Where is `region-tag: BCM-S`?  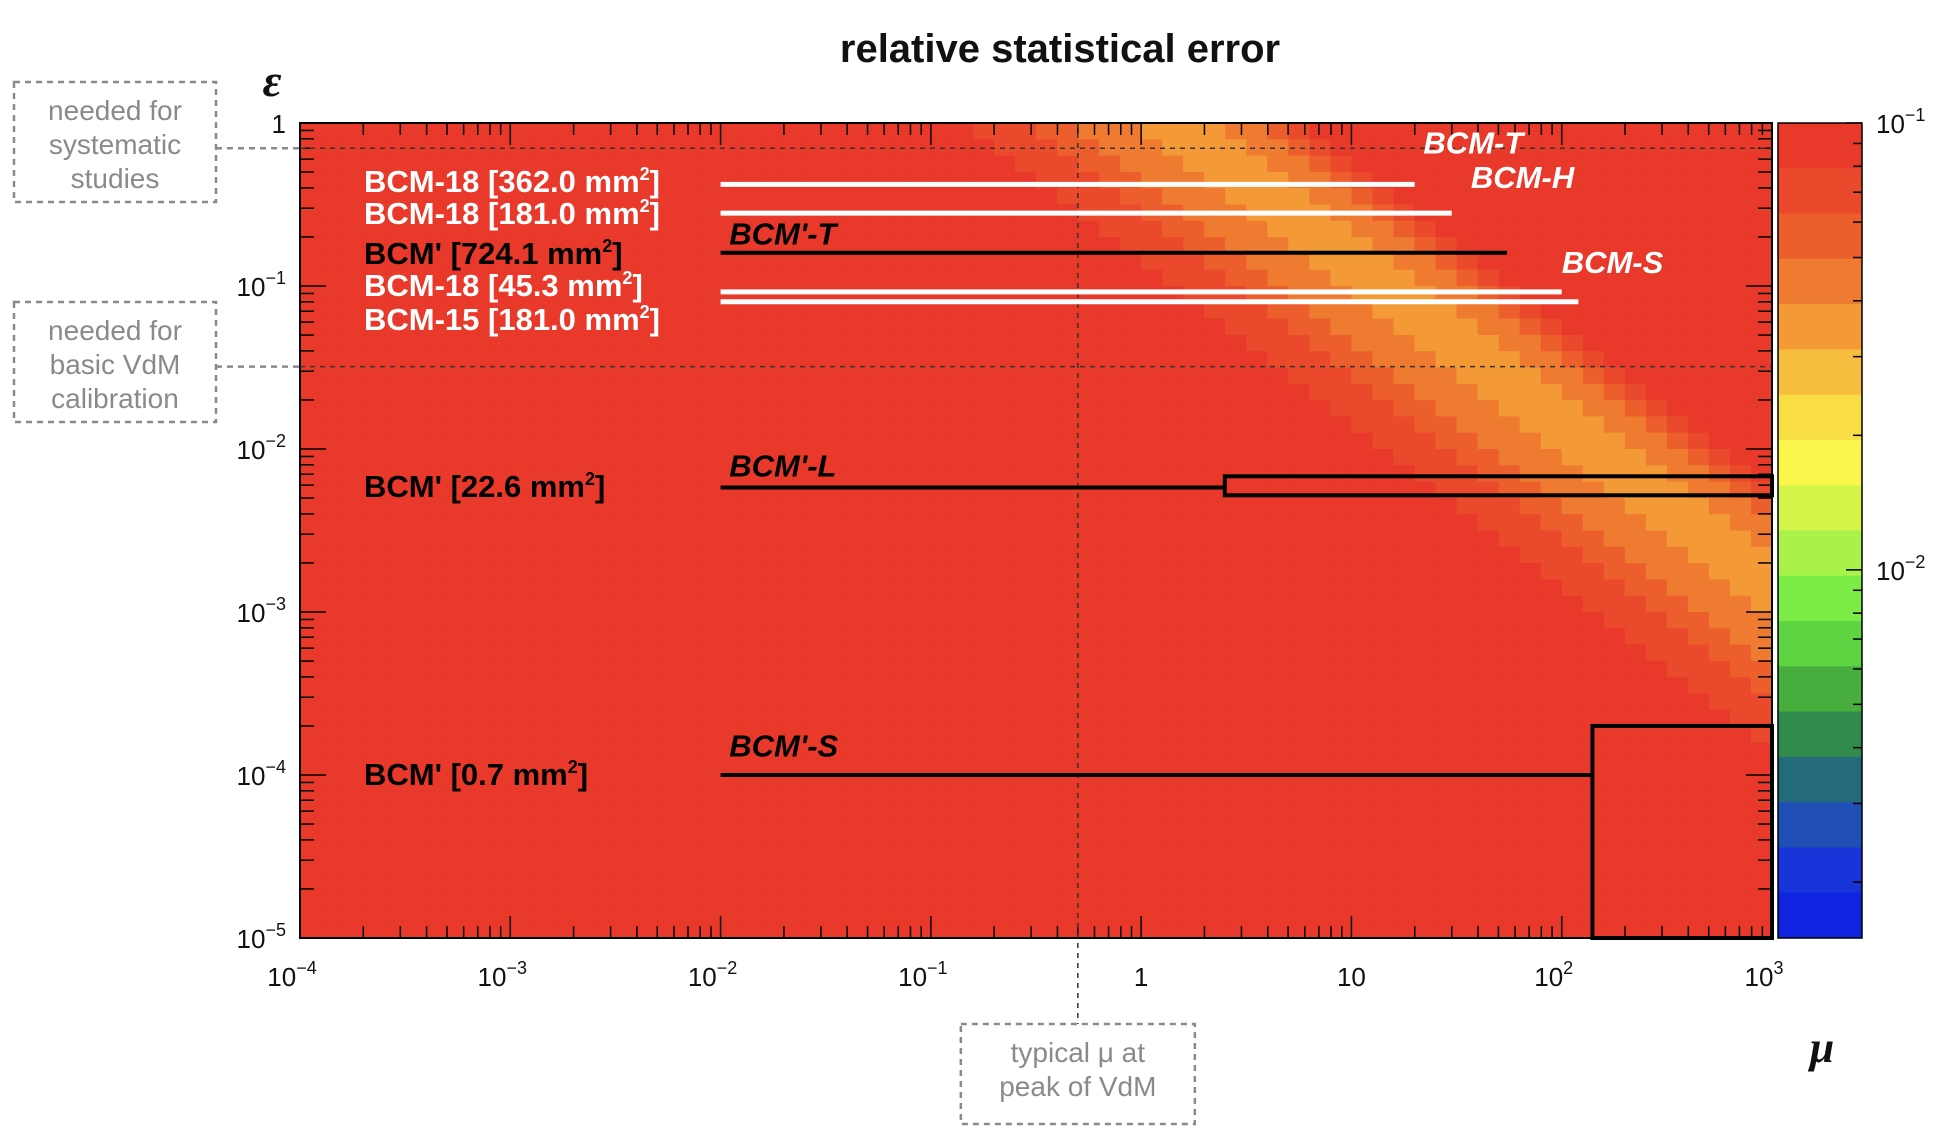 region-tag: BCM-S is located at coordinates (1613, 262).